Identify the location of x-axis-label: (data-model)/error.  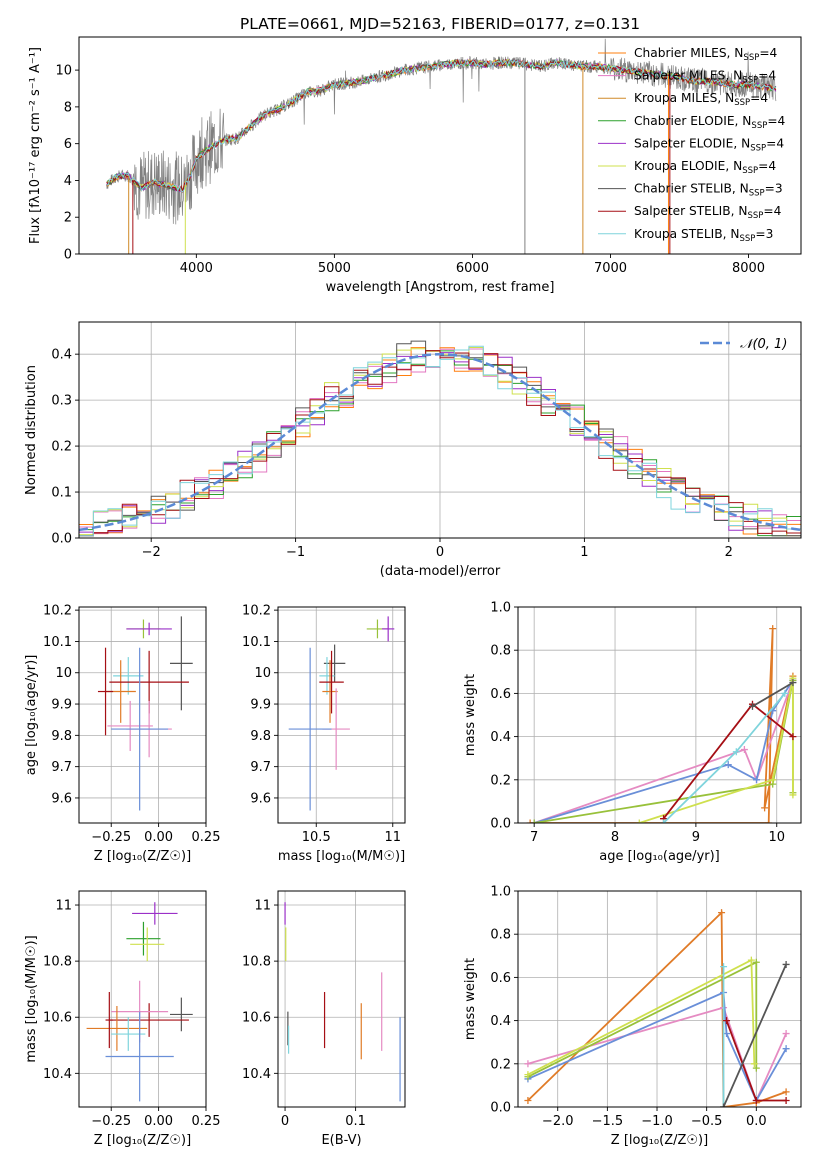
(440, 571).